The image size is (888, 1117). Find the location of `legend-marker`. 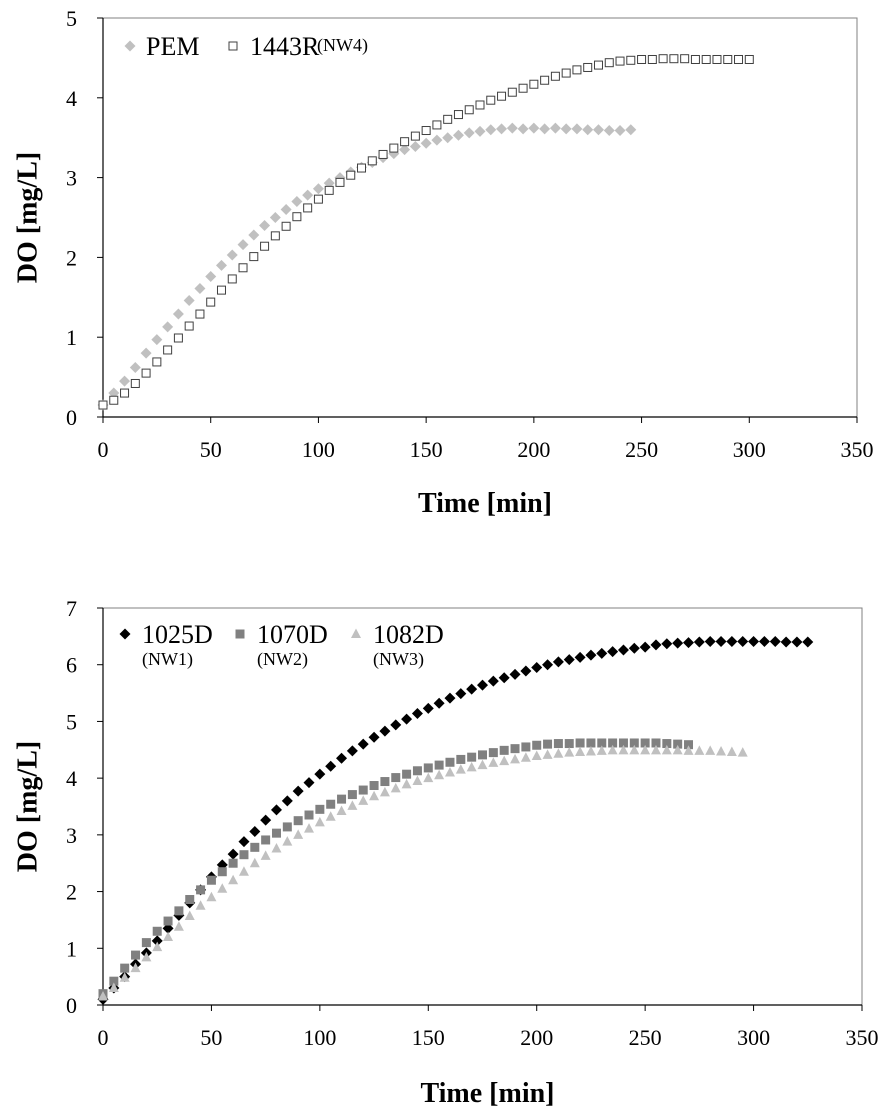

legend-marker is located at coordinates (125, 634).